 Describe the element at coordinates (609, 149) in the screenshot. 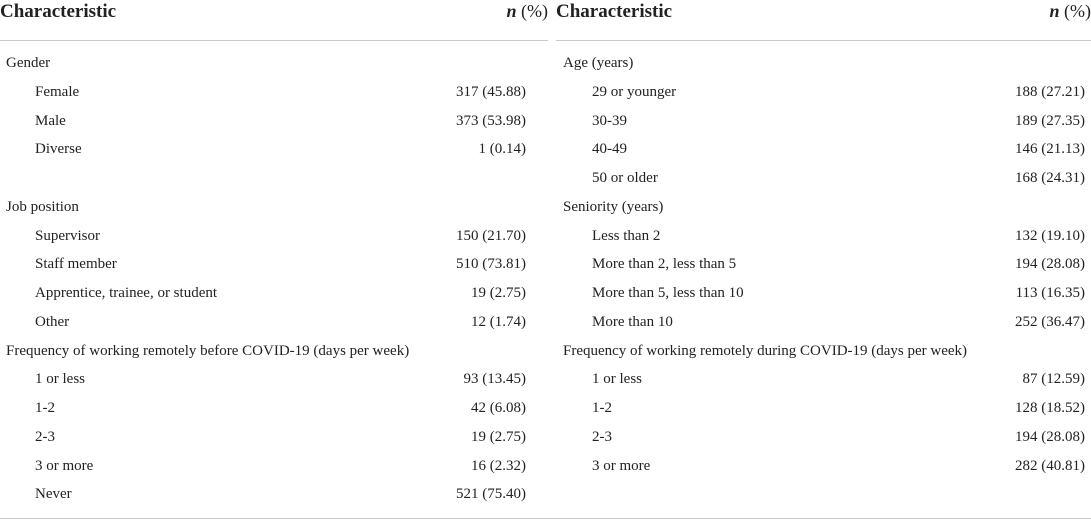

I see `row-label: 40-49` at that location.